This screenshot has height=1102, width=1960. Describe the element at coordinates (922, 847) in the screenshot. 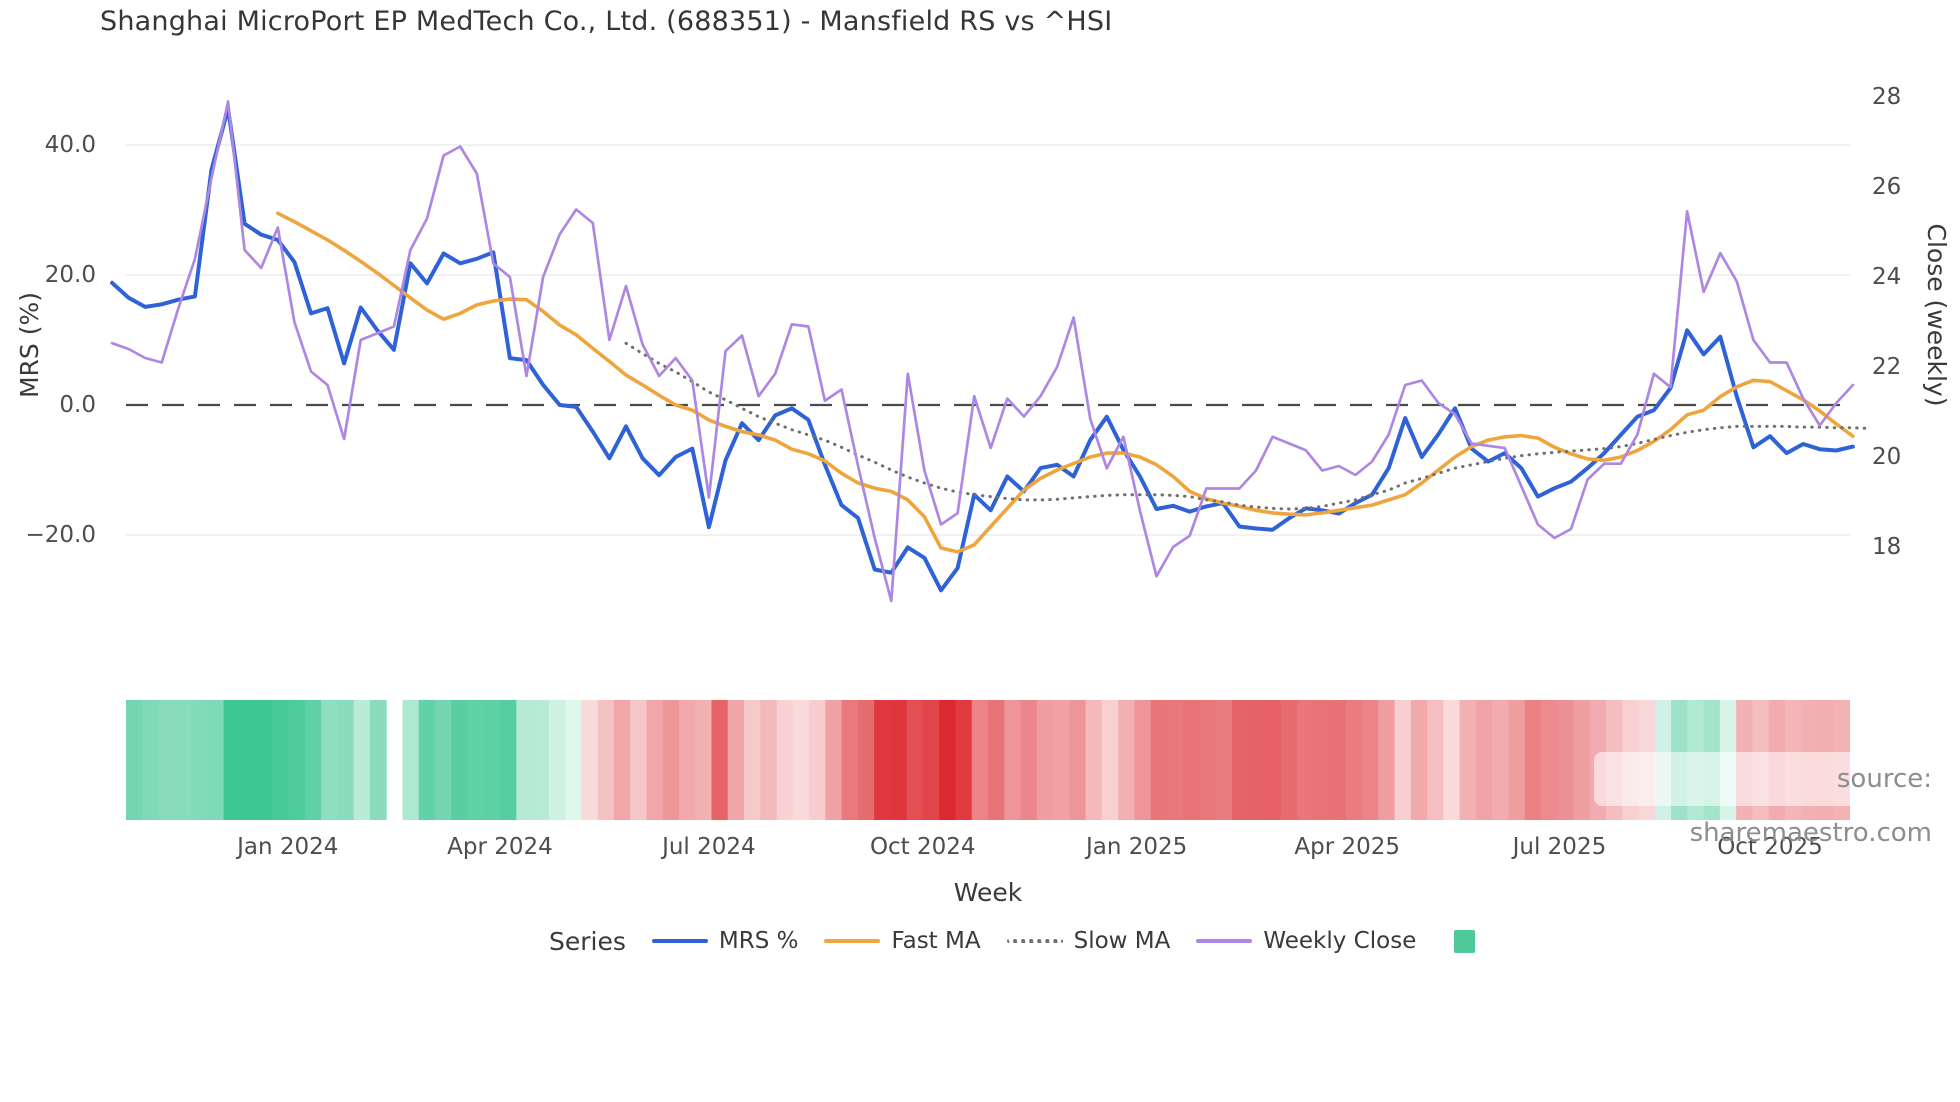

I see `x-tick-oct-2024: Oct 2024` at that location.